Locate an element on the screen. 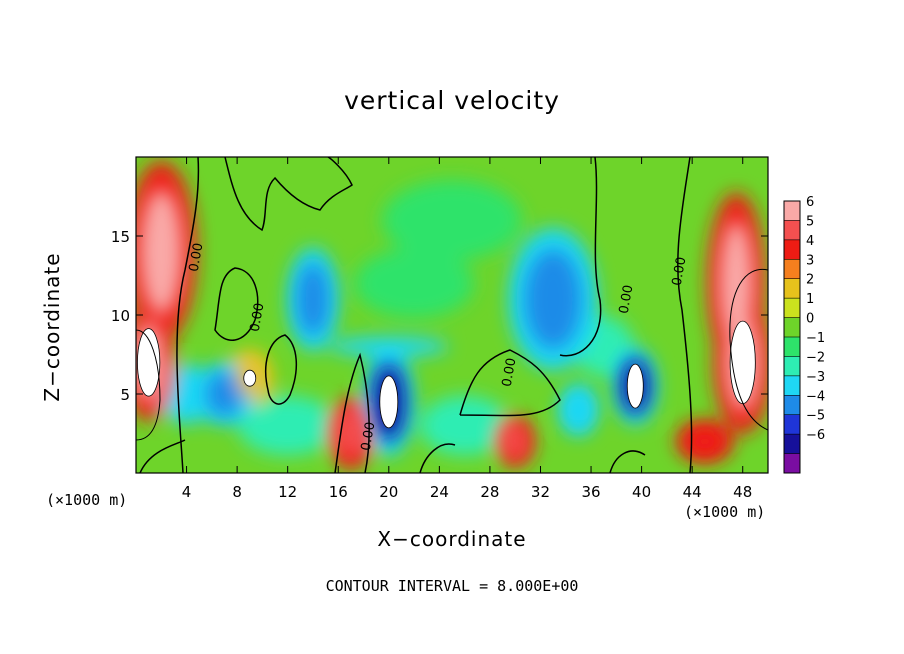 The width and height of the screenshot is (904, 654). colorbar-label-3: 3 is located at coordinates (810, 260).